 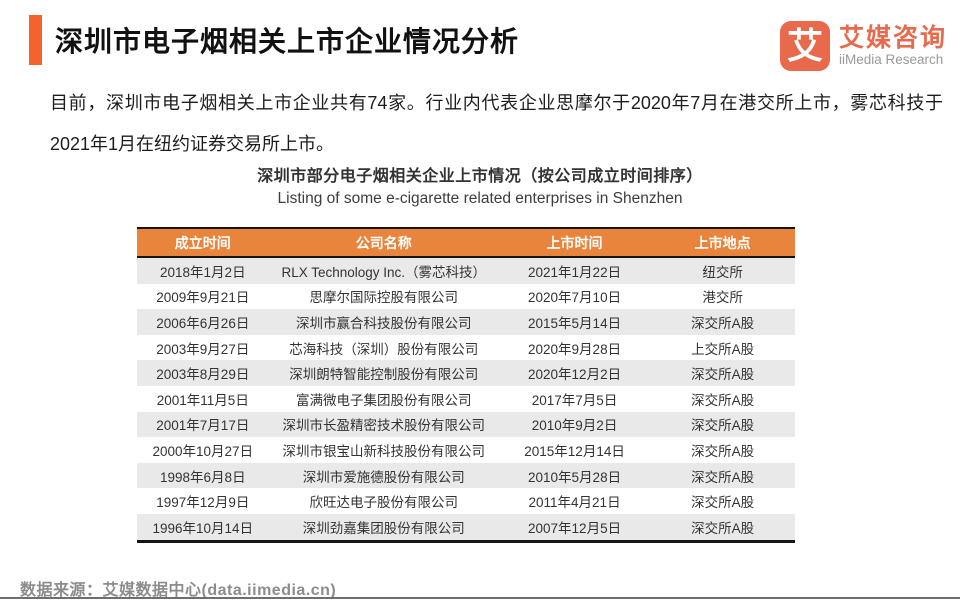 I want to click on cell-company-name: 思摩尔国际控股有限公司, so click(x=383, y=298).